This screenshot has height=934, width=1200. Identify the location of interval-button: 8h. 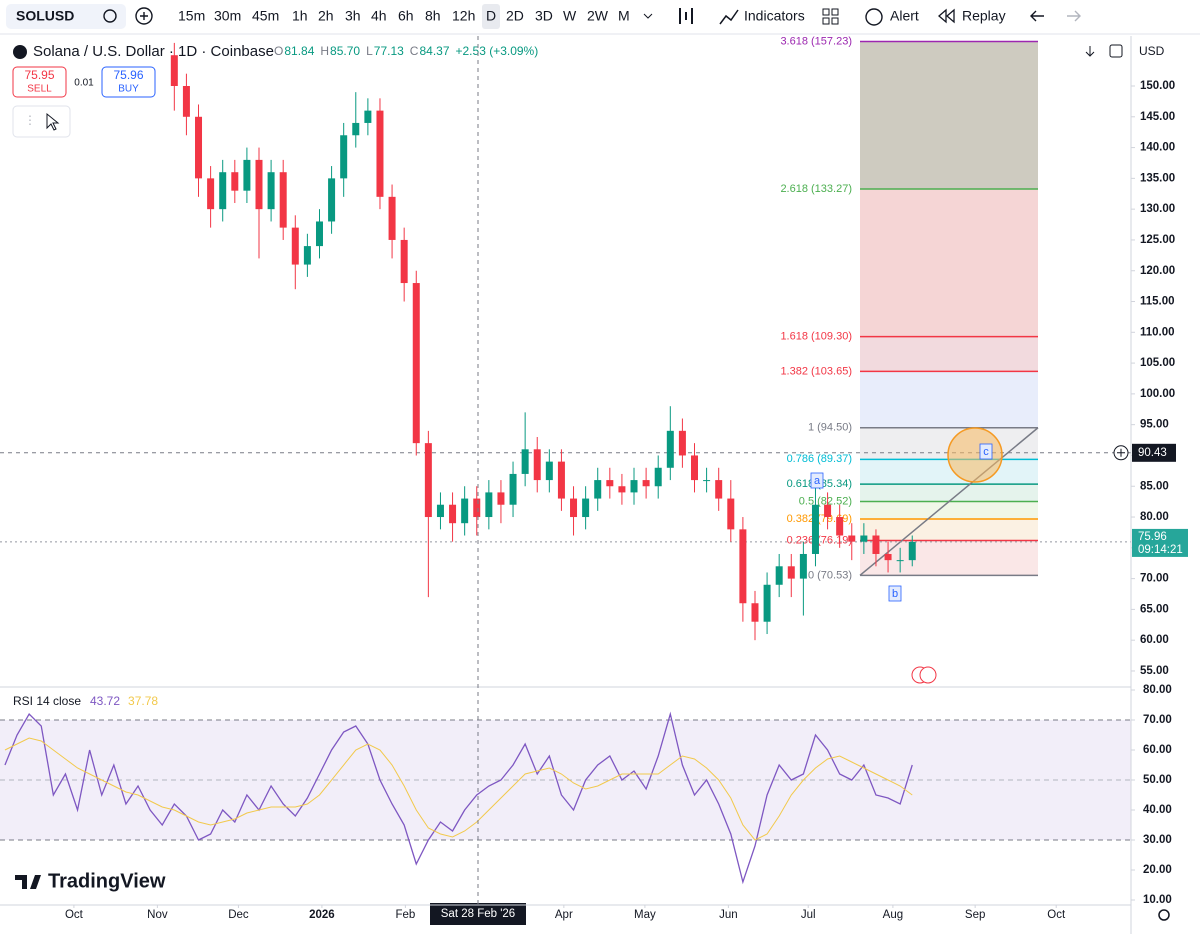
(433, 16).